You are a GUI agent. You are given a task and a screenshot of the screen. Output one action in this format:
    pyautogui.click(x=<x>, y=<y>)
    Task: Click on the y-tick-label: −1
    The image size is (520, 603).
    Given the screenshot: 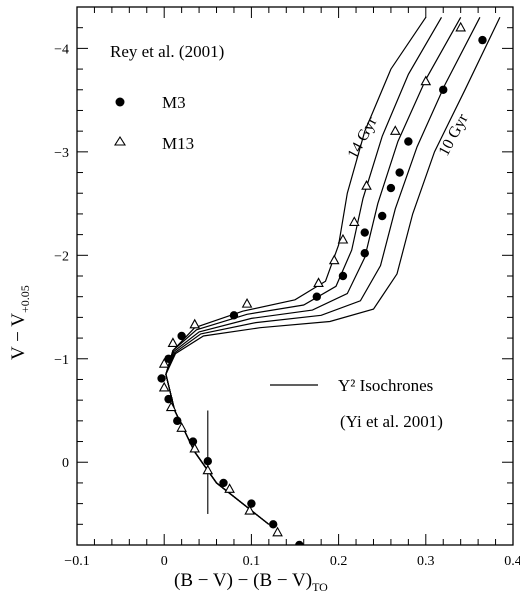 What is the action you would take?
    pyautogui.click(x=61, y=360)
    